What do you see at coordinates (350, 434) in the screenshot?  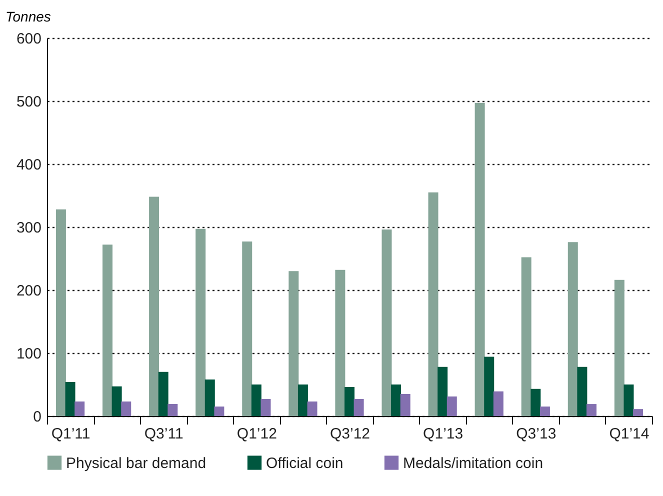 I see `x-tick-label: Q3’12` at bounding box center [350, 434].